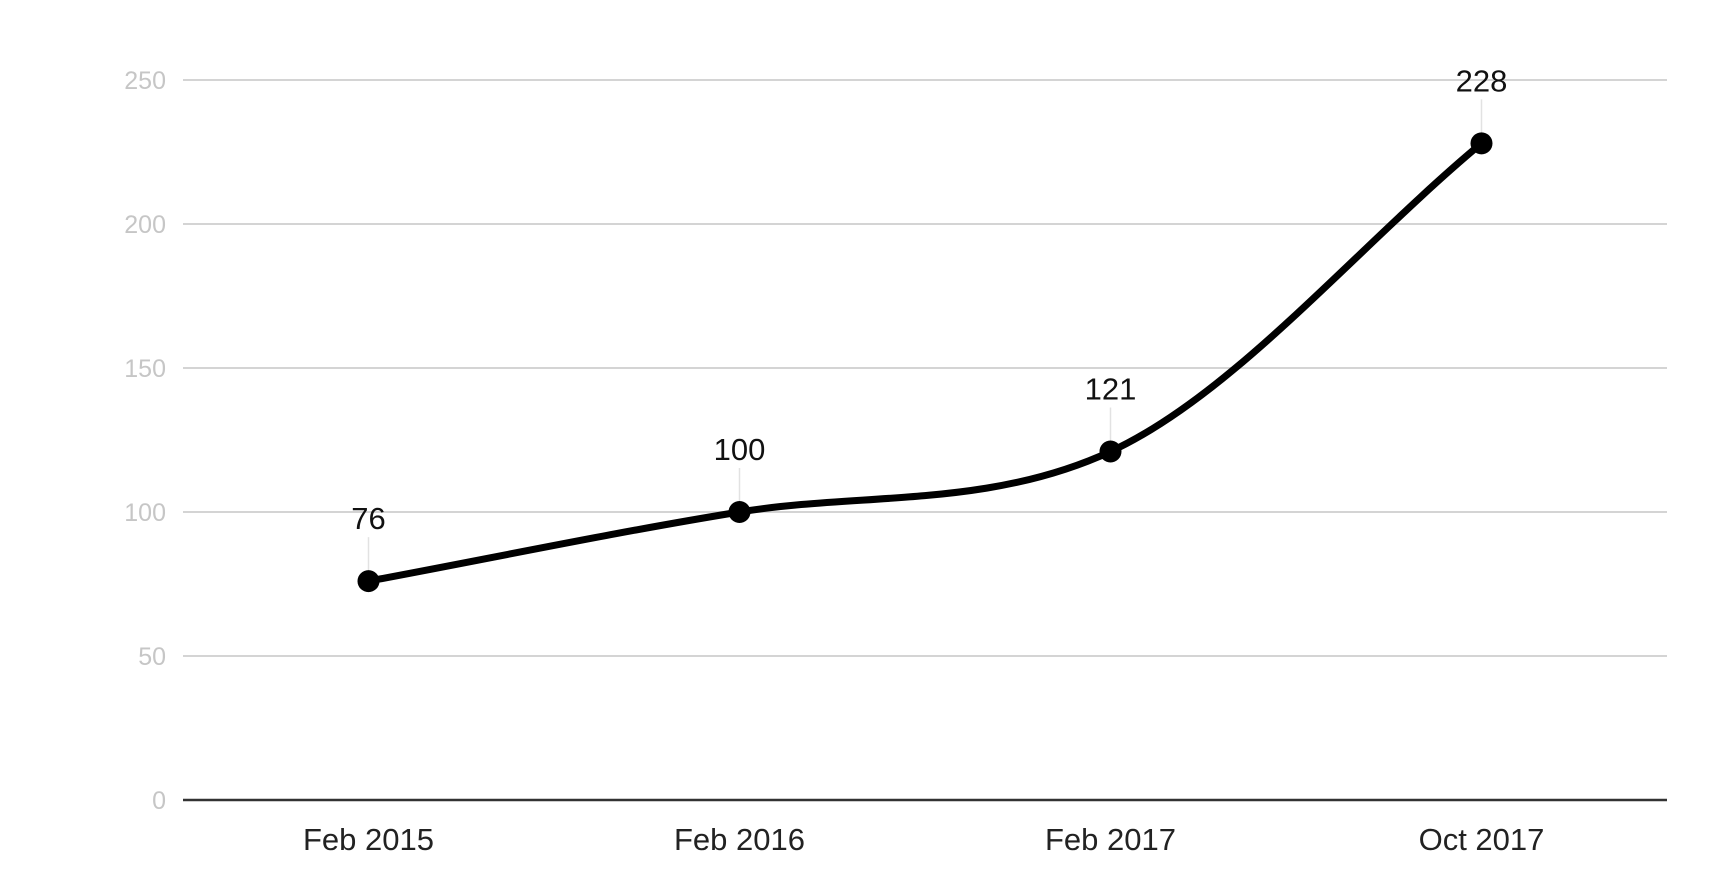 This screenshot has height=892, width=1732. What do you see at coordinates (145, 441) in the screenshot?
I see `y-axis-tick-labels: 0 50 100 150 200 250` at bounding box center [145, 441].